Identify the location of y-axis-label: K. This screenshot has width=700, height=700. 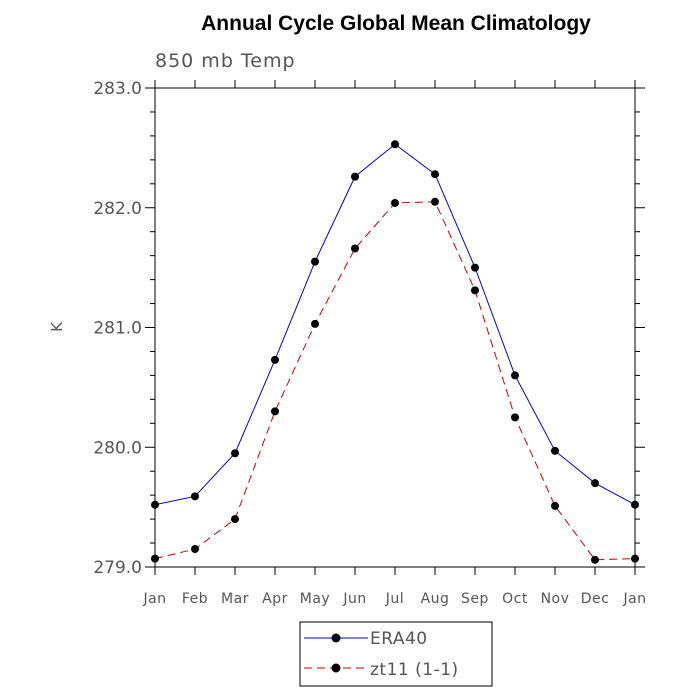
(57, 326).